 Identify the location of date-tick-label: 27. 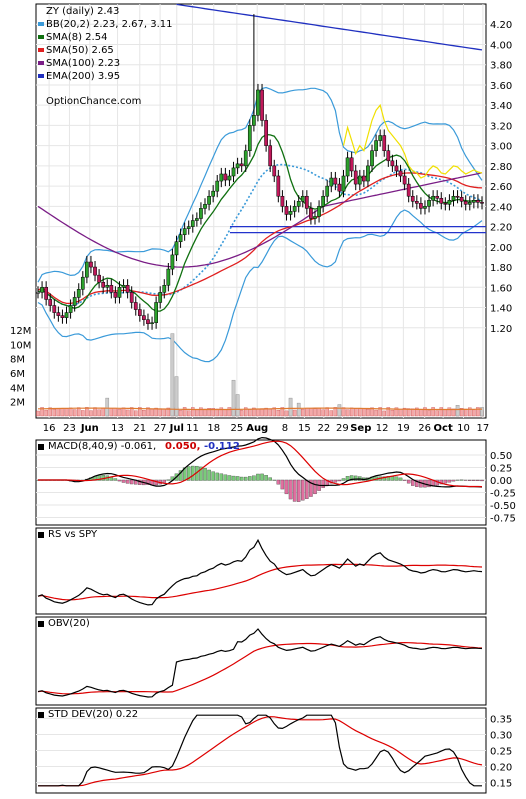
(160, 428).